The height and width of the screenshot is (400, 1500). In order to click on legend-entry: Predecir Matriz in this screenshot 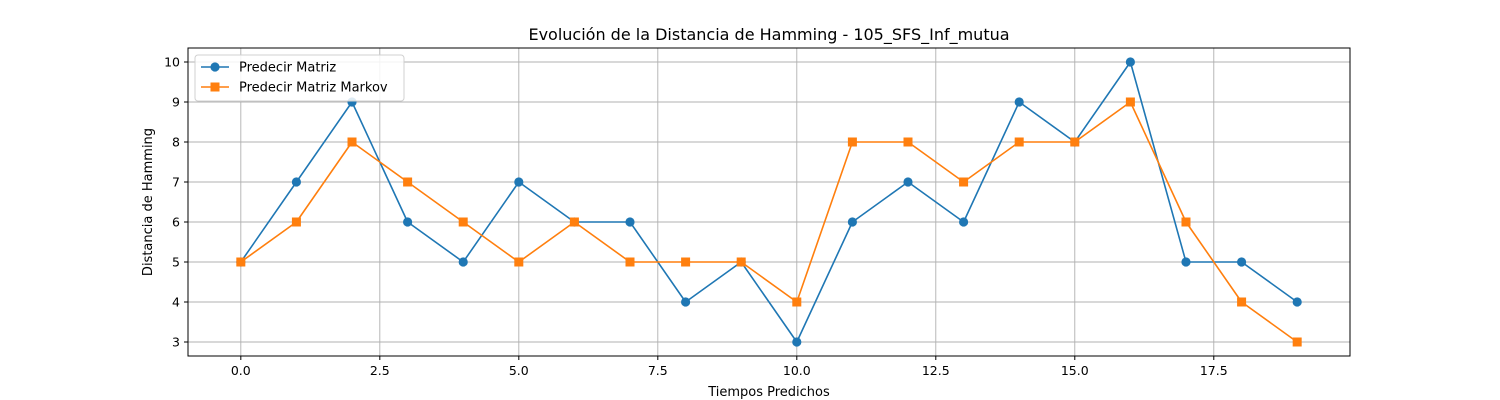, I will do `click(268, 68)`.